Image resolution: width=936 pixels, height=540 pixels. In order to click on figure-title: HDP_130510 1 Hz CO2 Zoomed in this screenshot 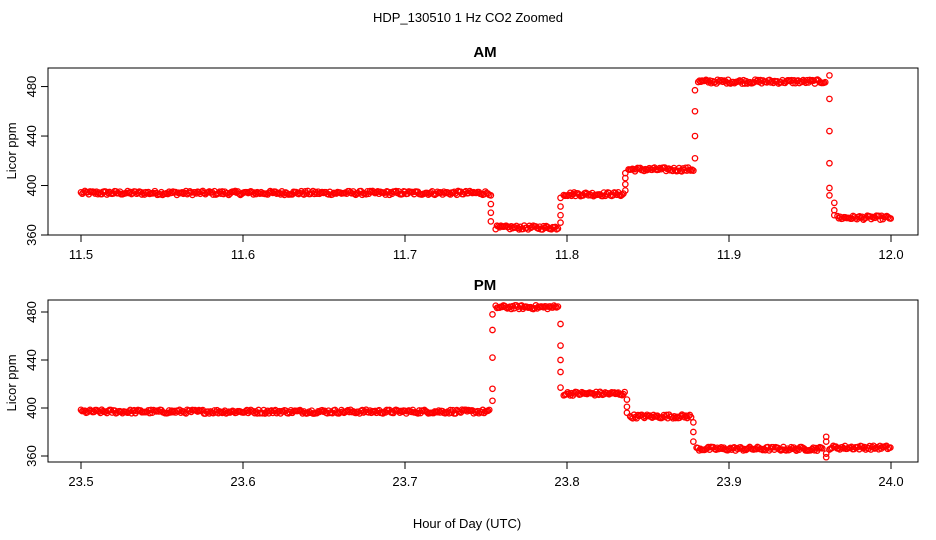, I will do `click(468, 17)`.